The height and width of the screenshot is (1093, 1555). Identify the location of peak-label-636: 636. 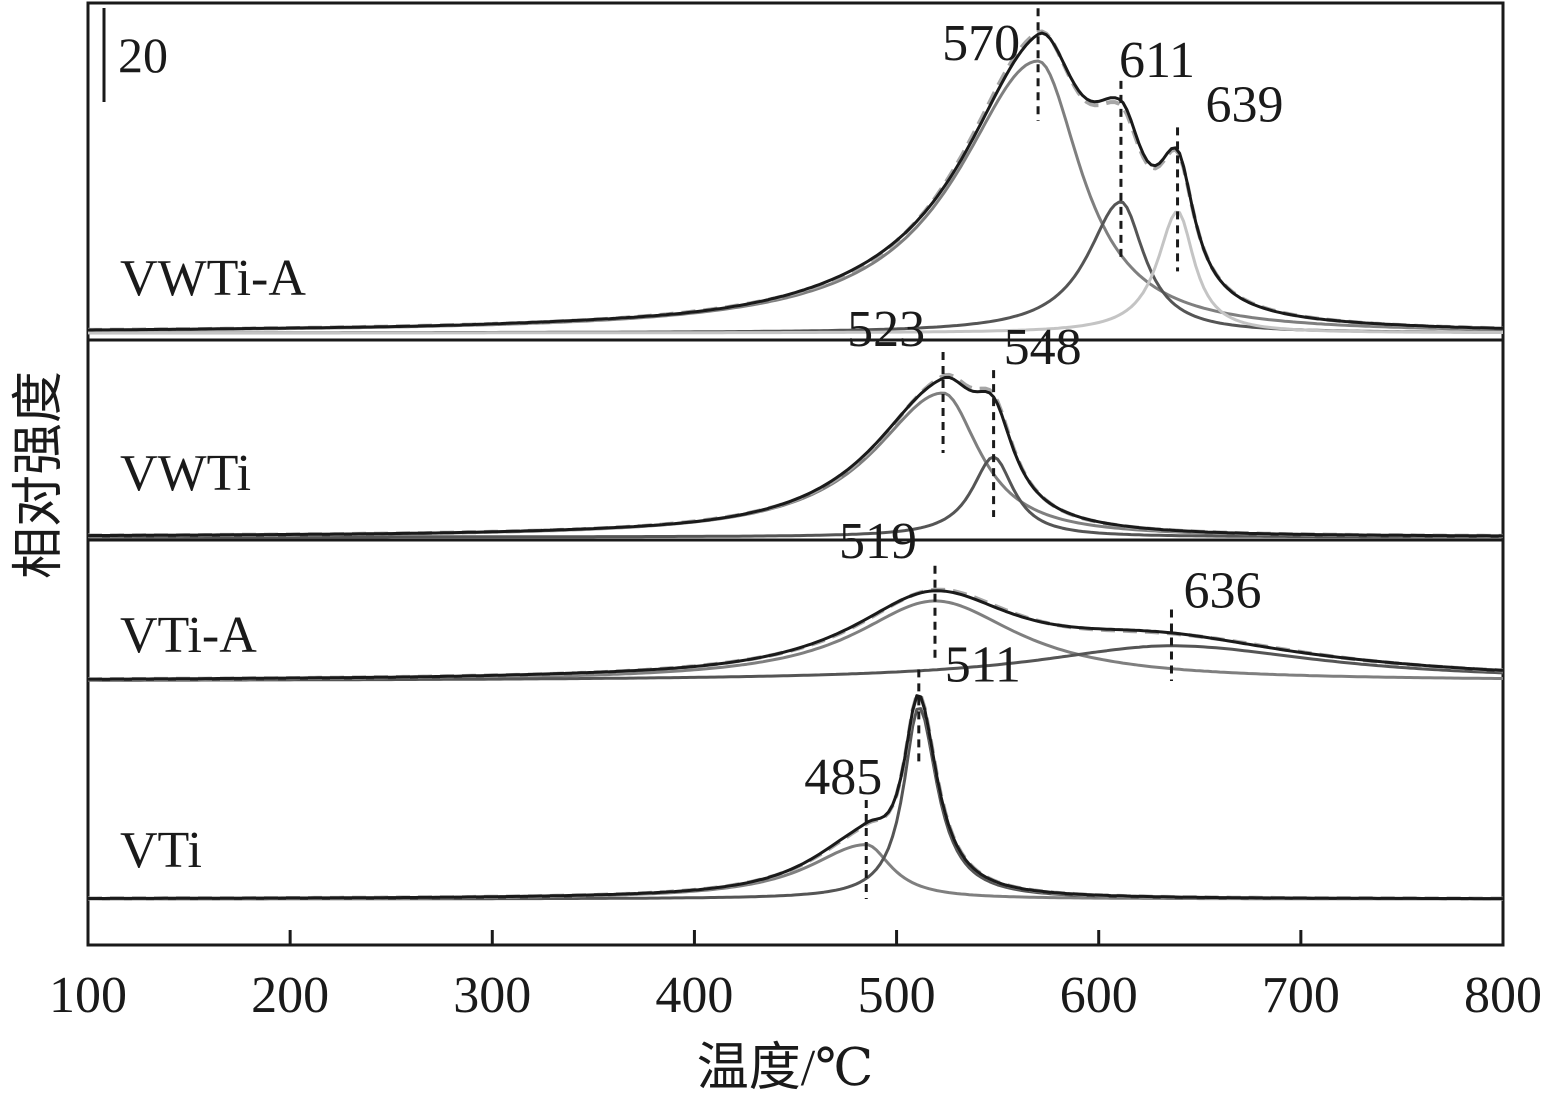
(1222, 590).